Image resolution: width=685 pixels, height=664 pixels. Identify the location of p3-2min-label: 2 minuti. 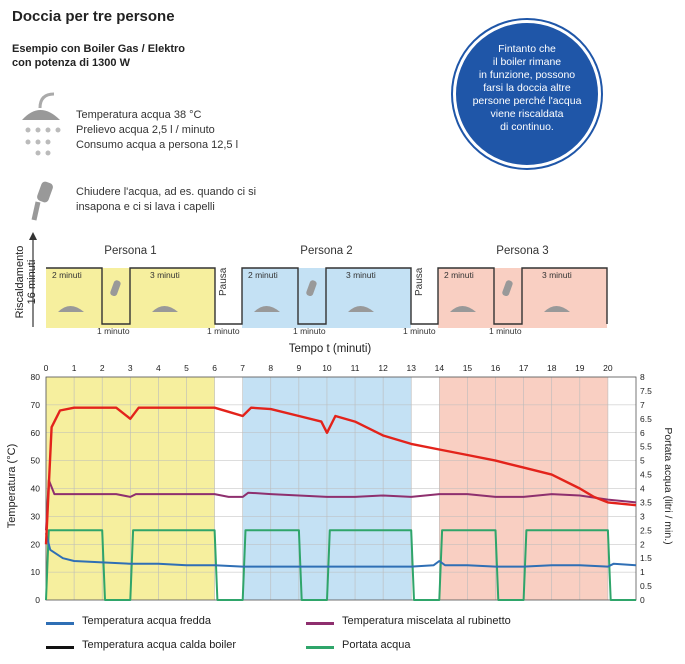
(459, 275).